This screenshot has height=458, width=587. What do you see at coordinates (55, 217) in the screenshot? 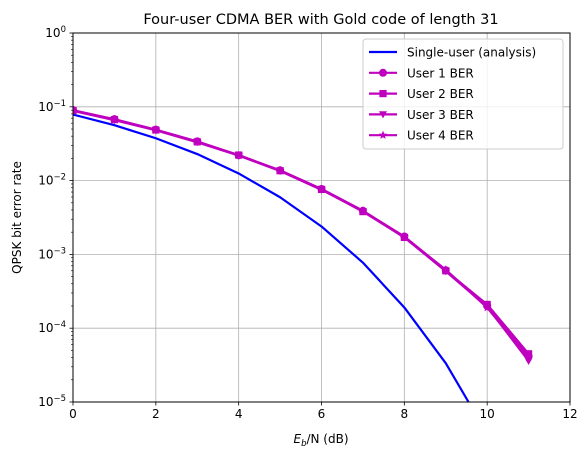
I see `y-axis: 10⁻⁵ 10⁻⁴ 10⁻³ 10⁻² 10⁻¹ 10⁰` at bounding box center [55, 217].